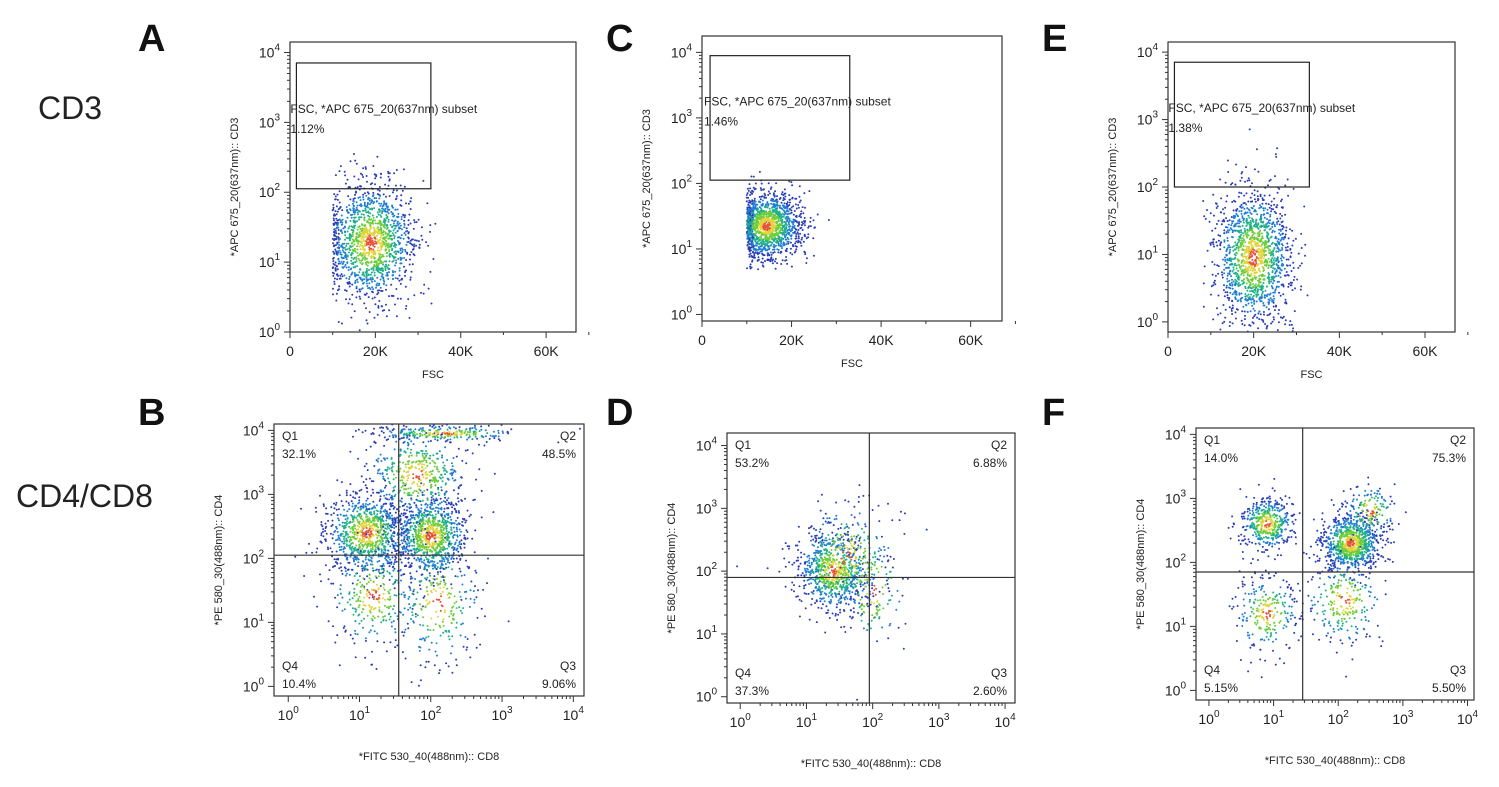 This screenshot has height=787, width=1499. I want to click on quadrant-percent-q2: 48.5%, so click(559, 454).